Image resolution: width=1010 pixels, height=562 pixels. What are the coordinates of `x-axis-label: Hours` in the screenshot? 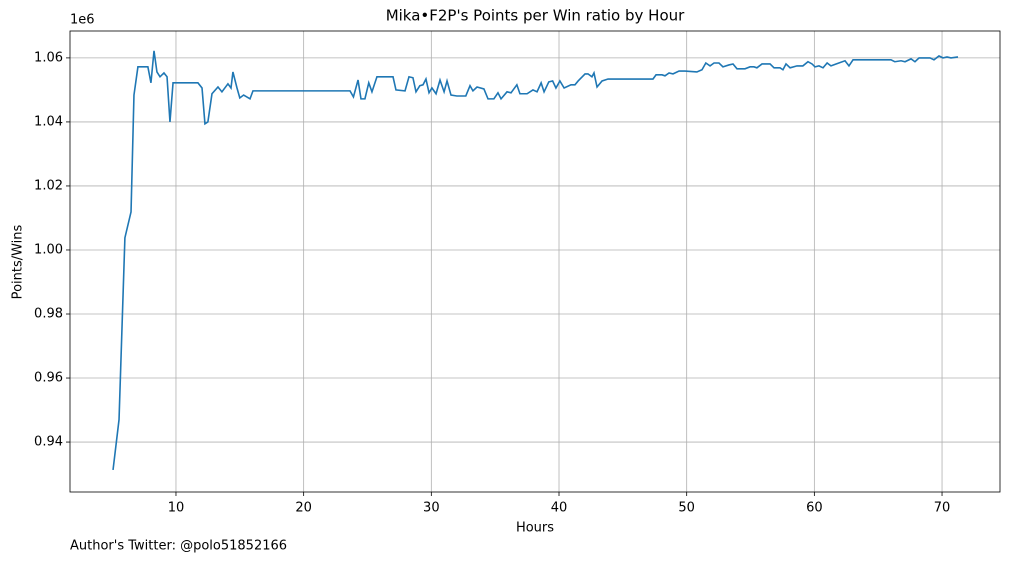 It's located at (535, 528).